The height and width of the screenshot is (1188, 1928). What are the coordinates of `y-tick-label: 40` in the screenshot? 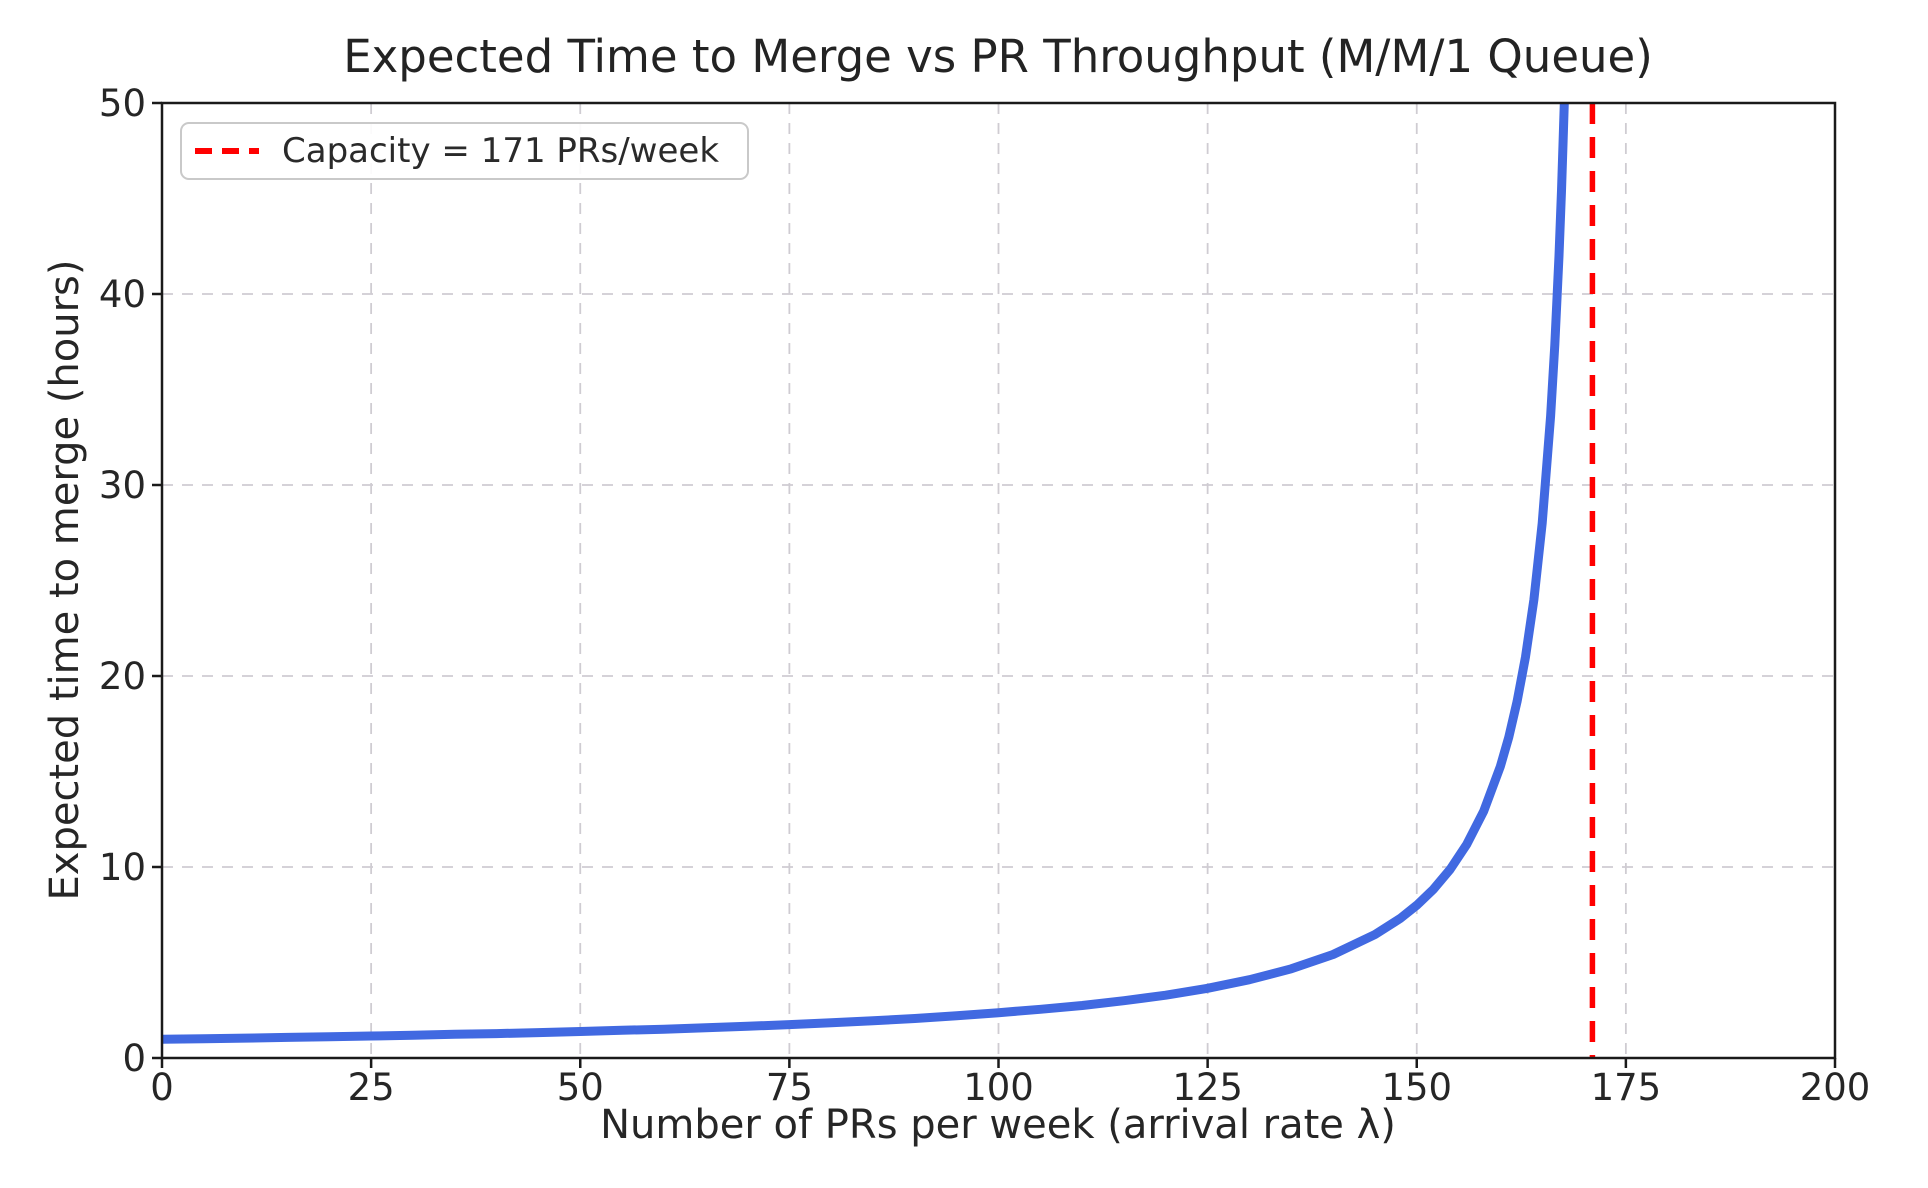 It's located at (122, 294).